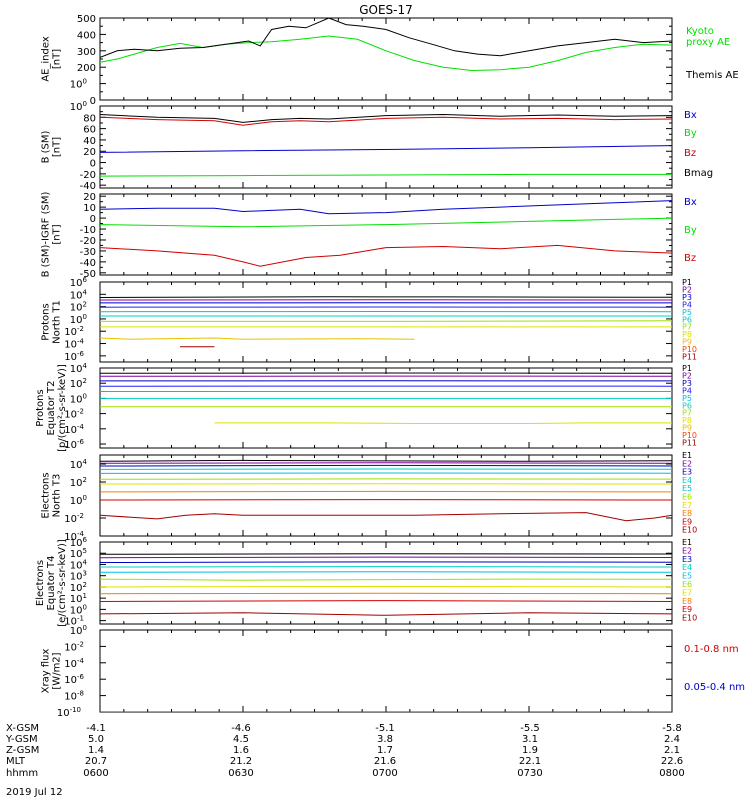 This screenshot has width=750, height=800. I want to click on y-tick-label: -10, so click(88, 230).